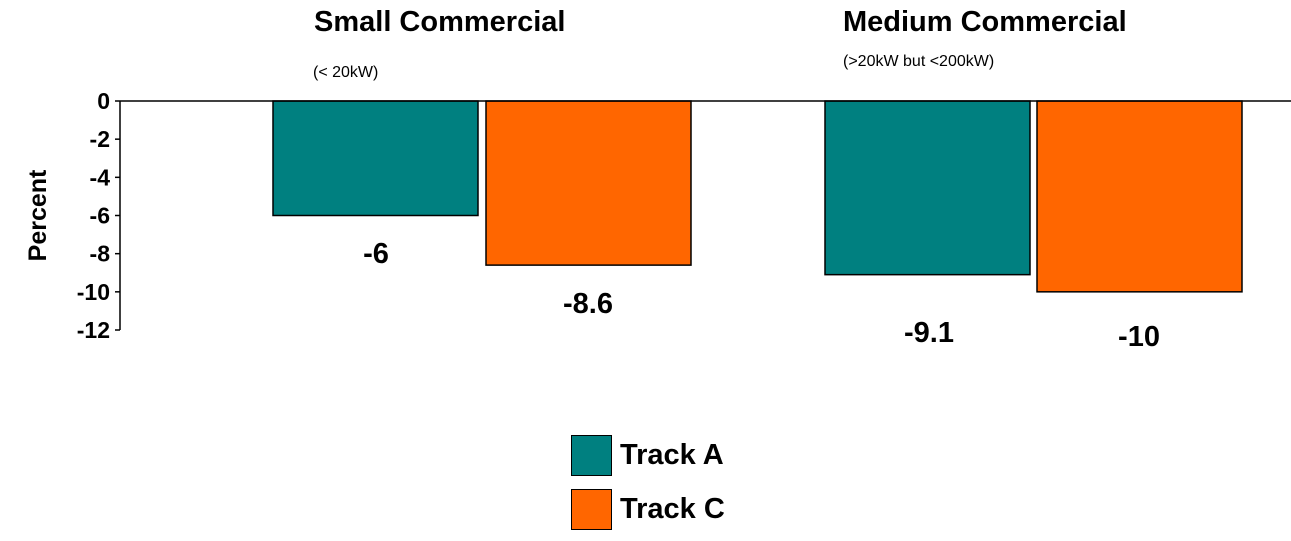  Describe the element at coordinates (919, 61) in the screenshot. I see `category-subtitle-medium-commercial: (>20kW but <200kW)` at that location.